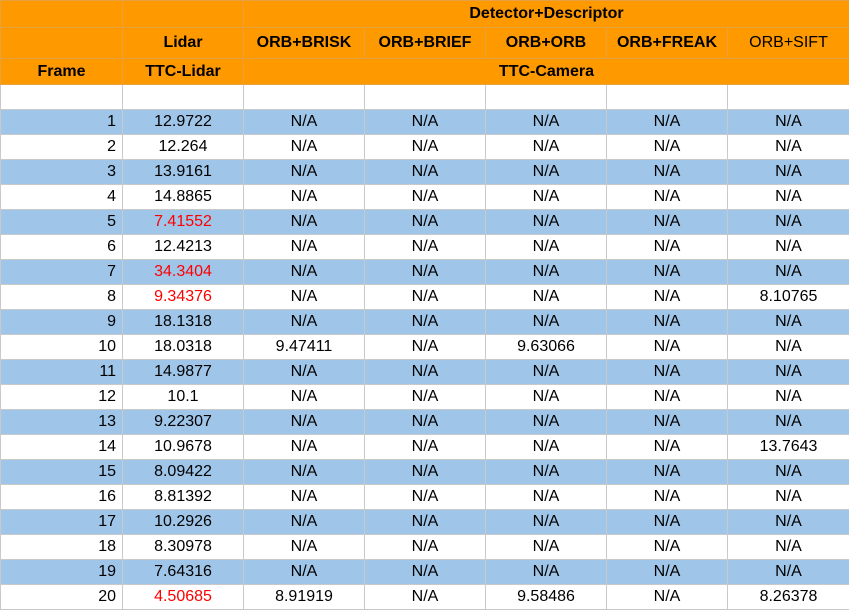 This screenshot has width=849, height=610. Describe the element at coordinates (183, 43) in the screenshot. I see `lidar-header: Lidar` at that location.